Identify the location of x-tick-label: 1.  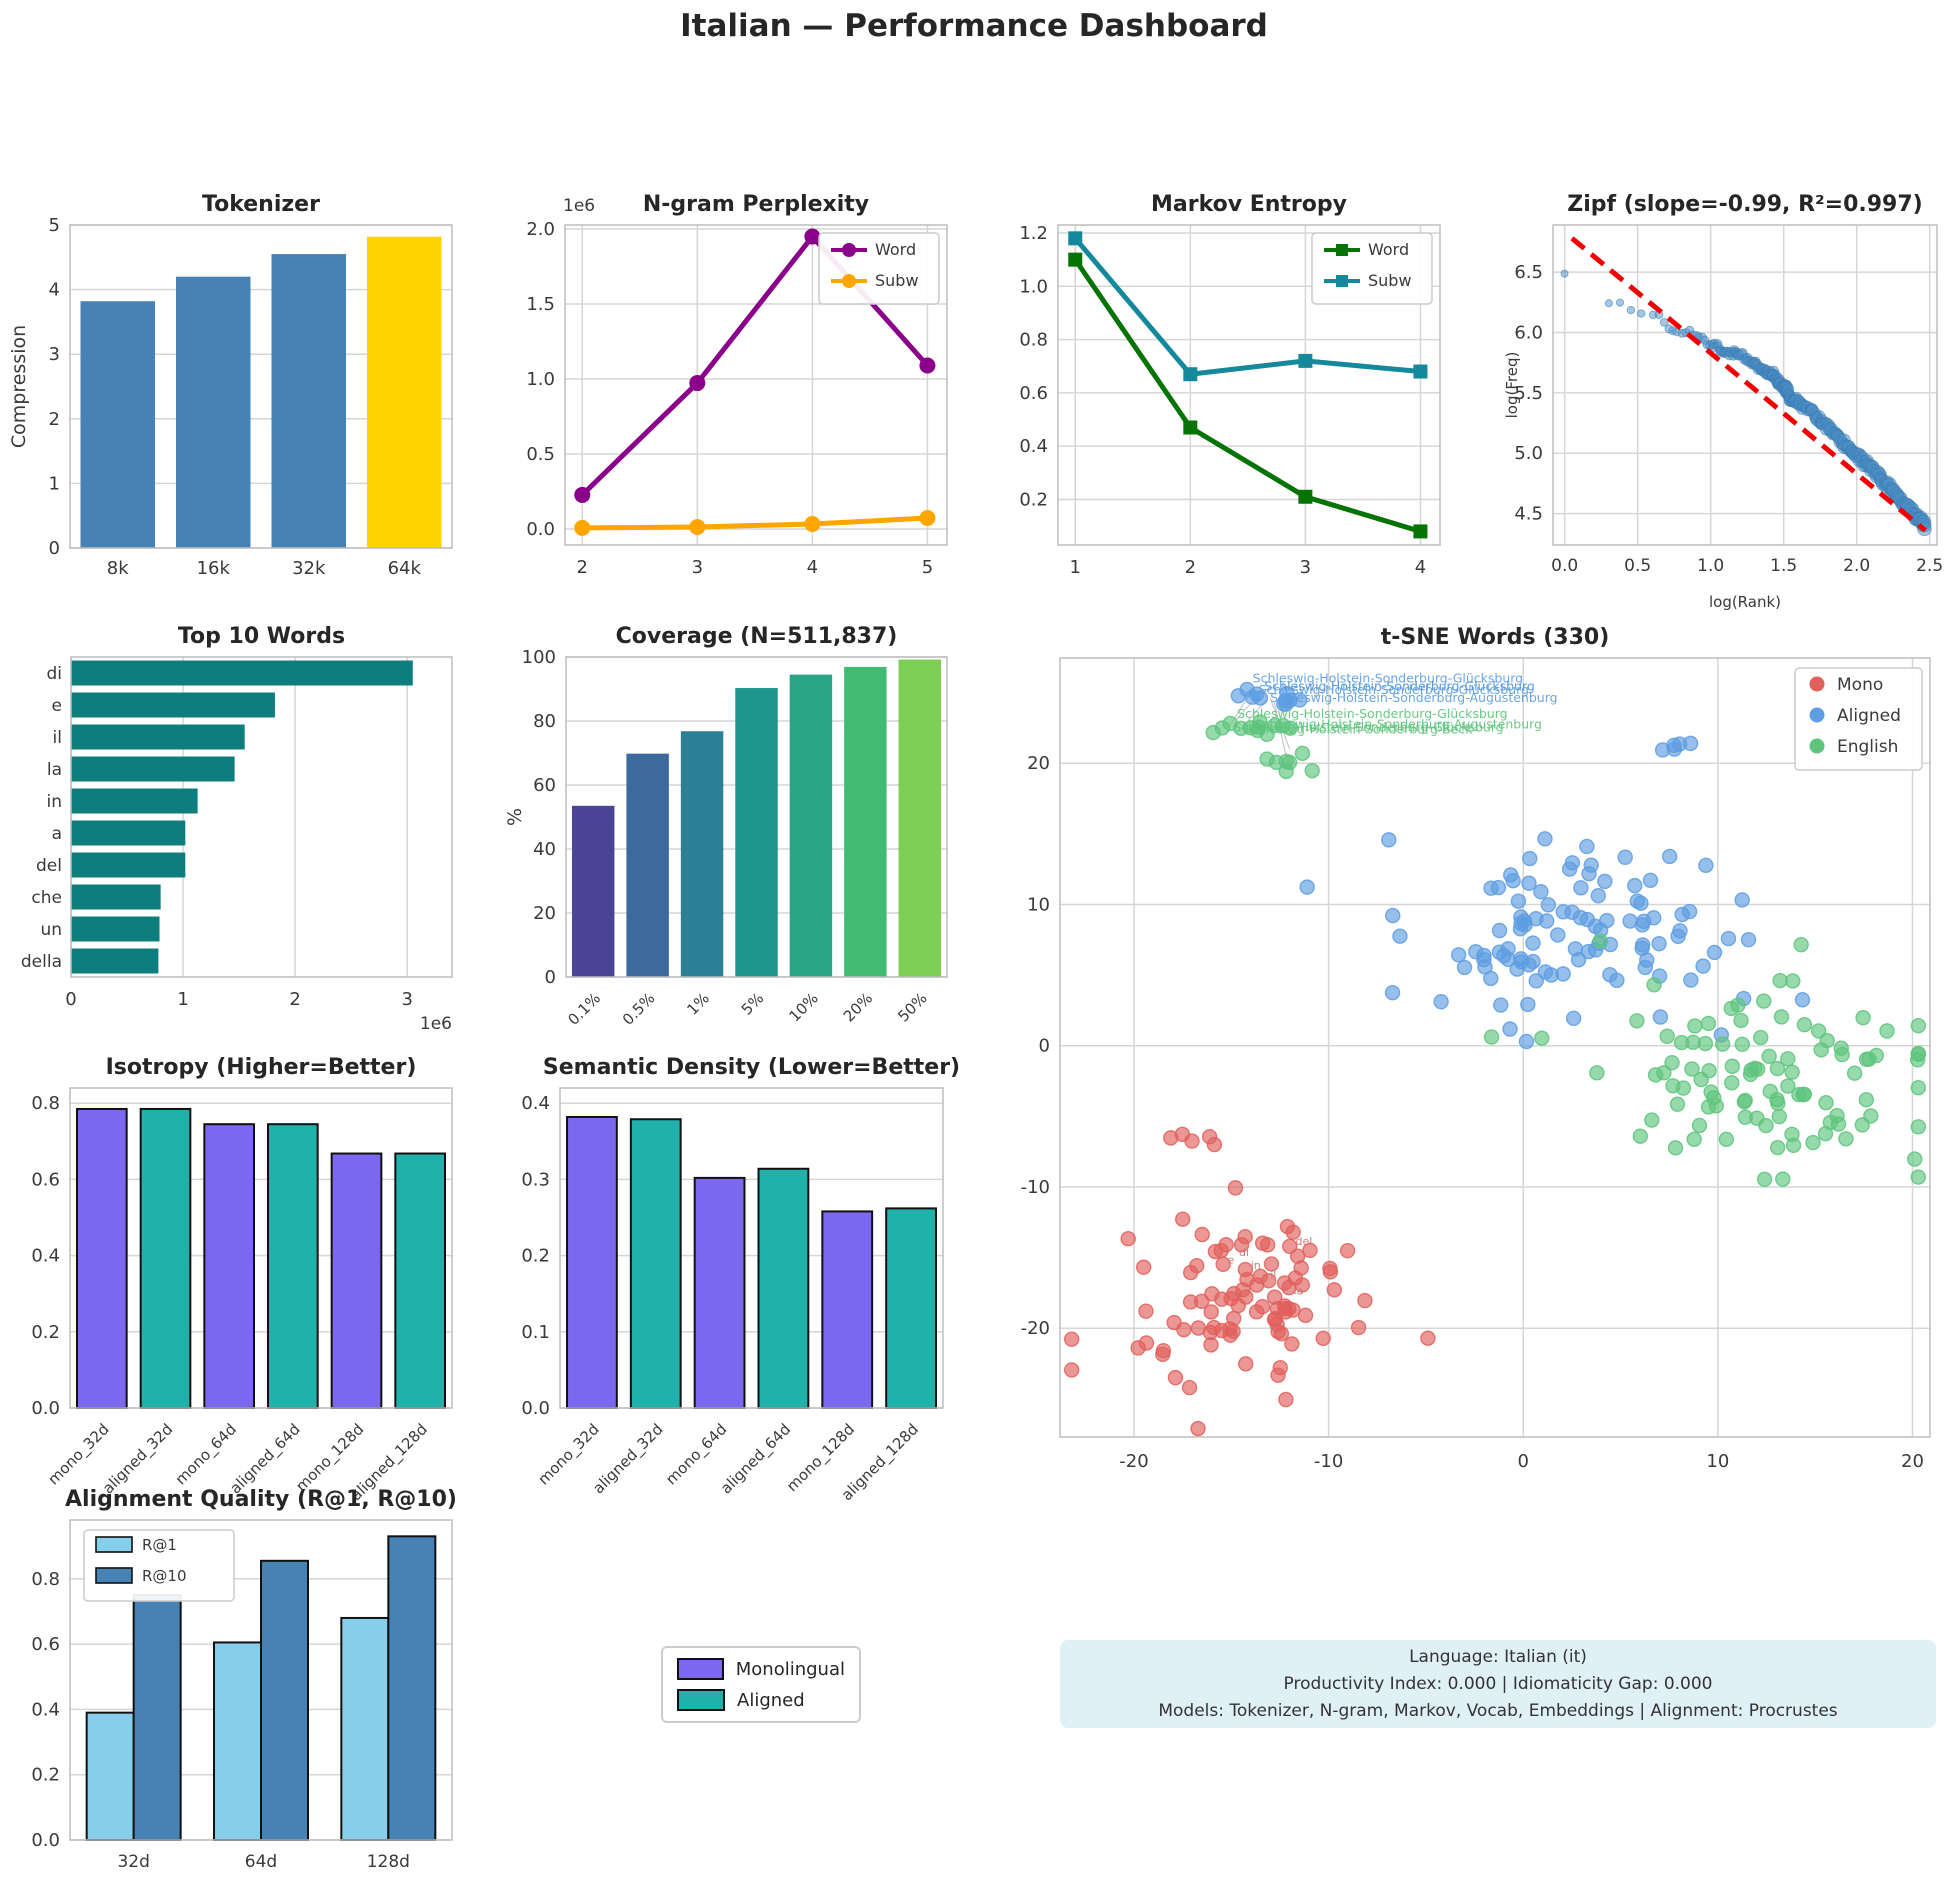
(182, 999).